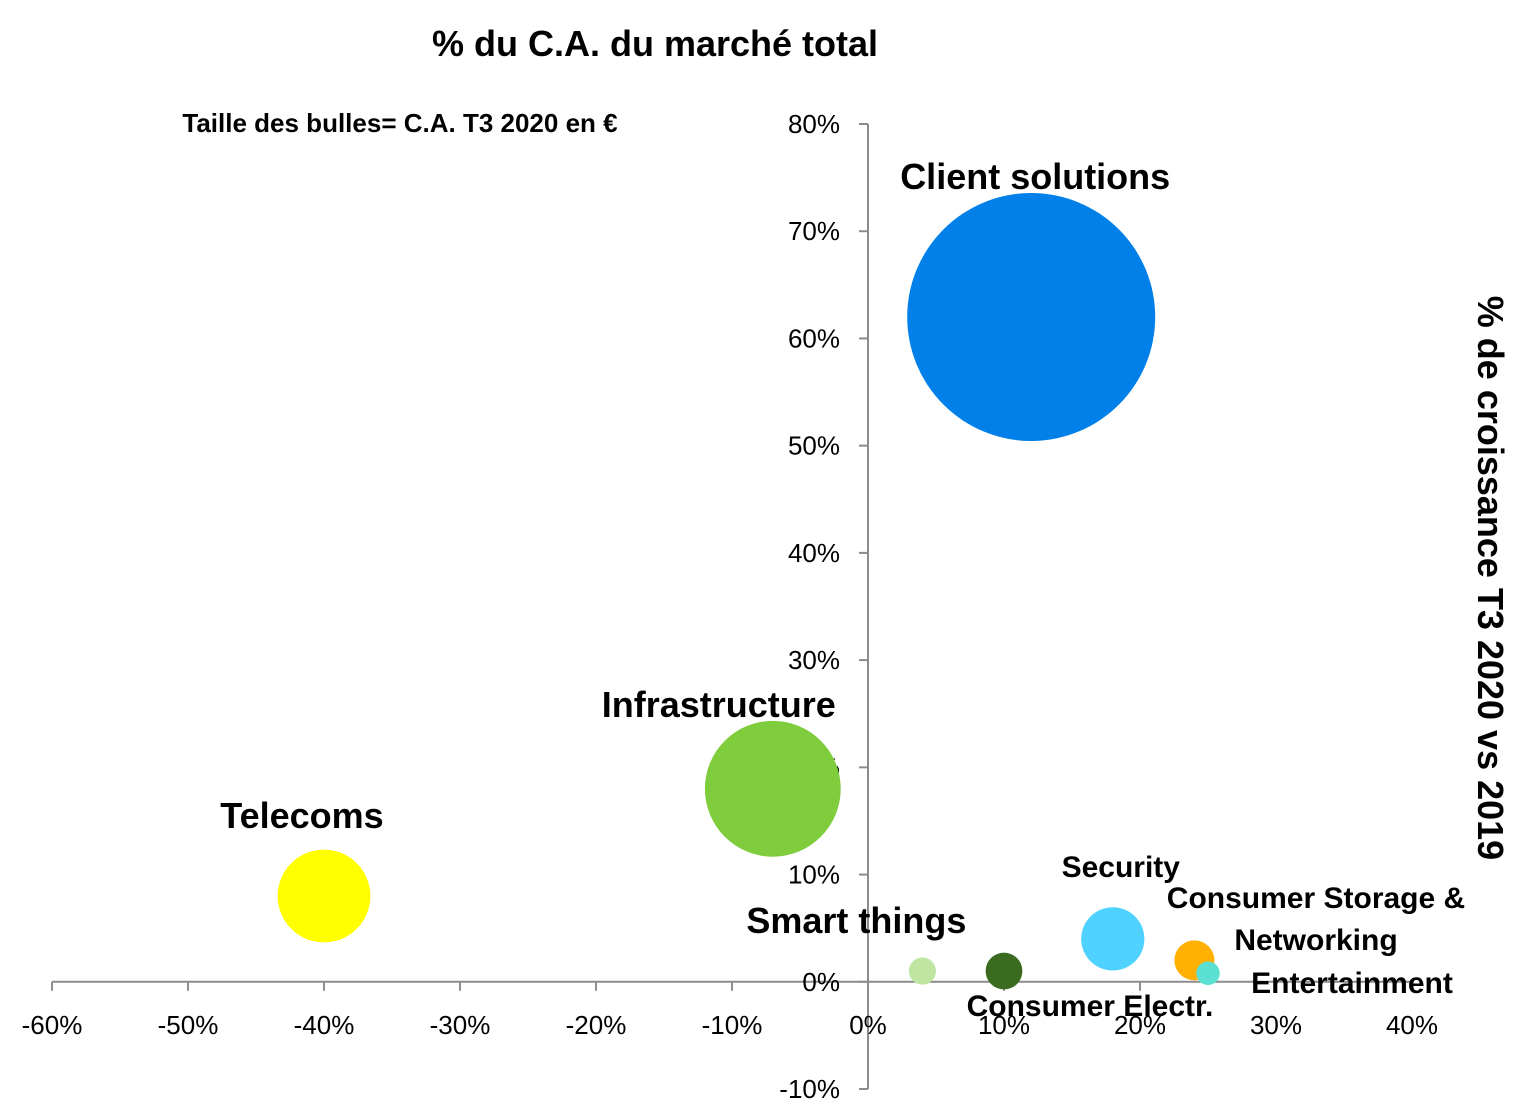 This screenshot has height=1112, width=1536. Describe the element at coordinates (1412, 1025) in the screenshot. I see `x-tick-label: 40%` at that location.